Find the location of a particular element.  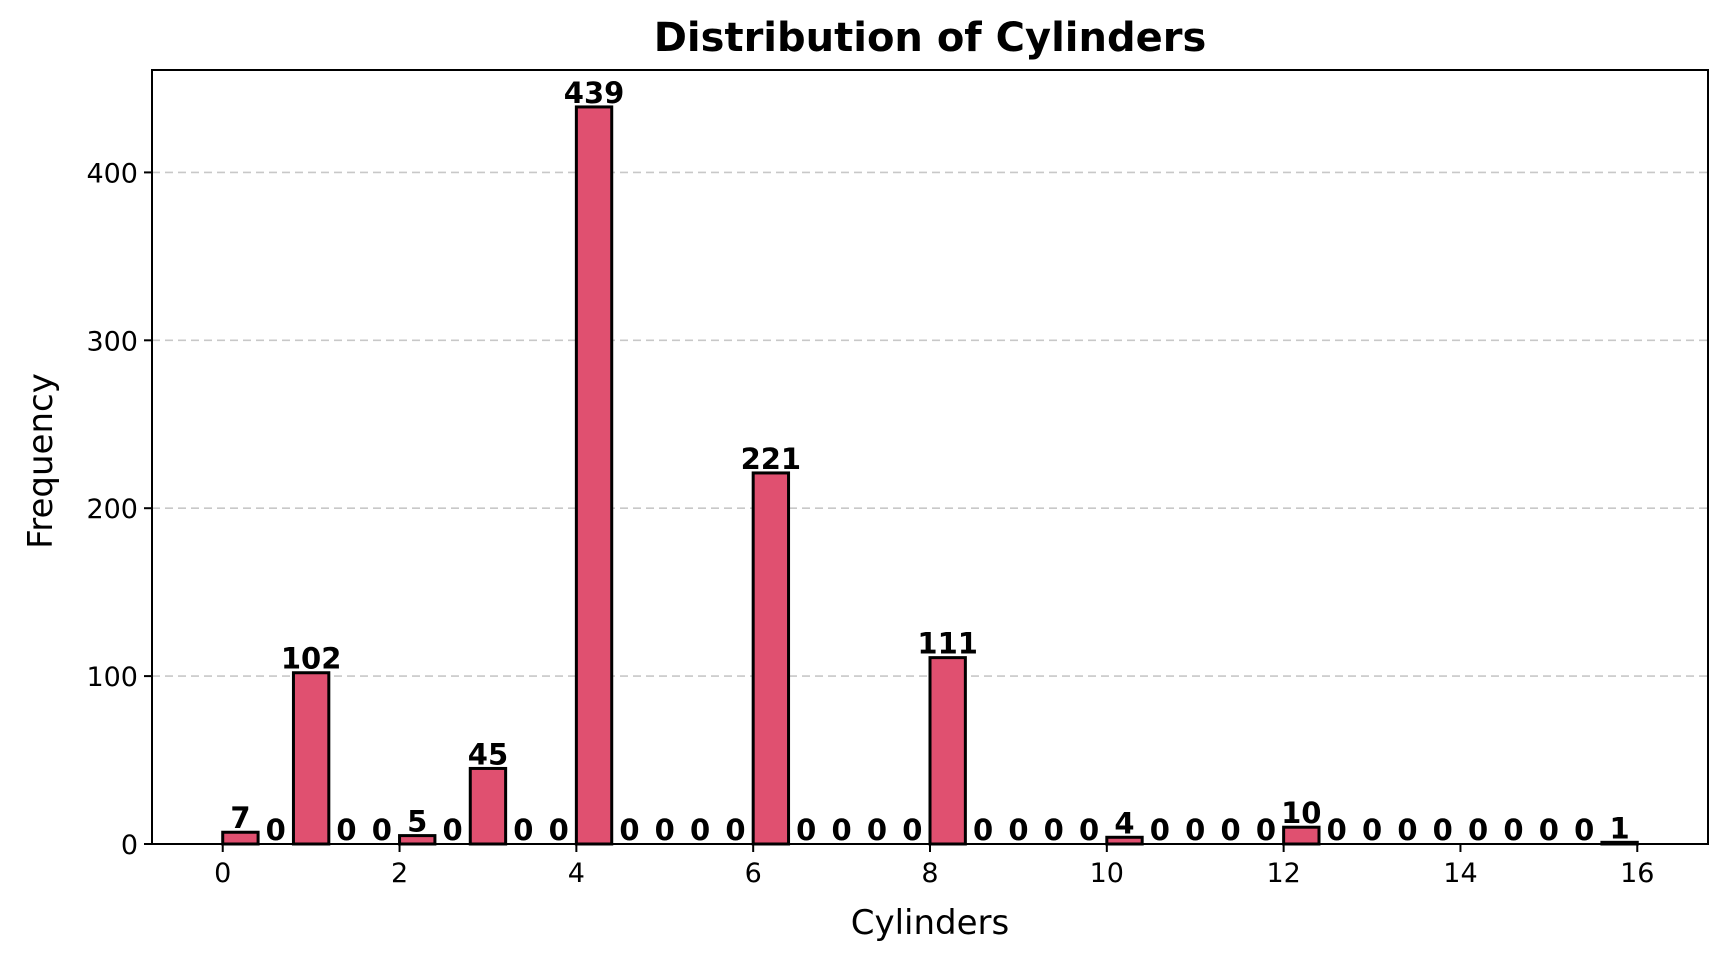

y-axis-label: Frequency is located at coordinates (41, 461).